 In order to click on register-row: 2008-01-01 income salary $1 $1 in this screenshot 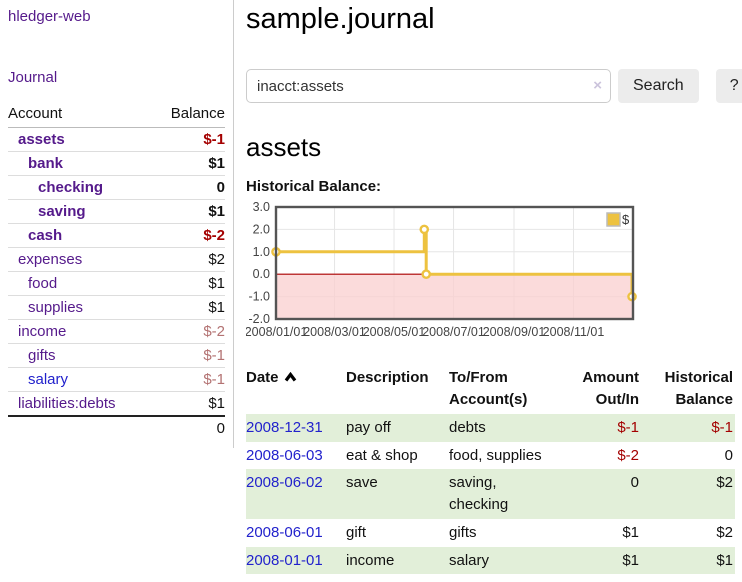, I will do `click(490, 560)`.